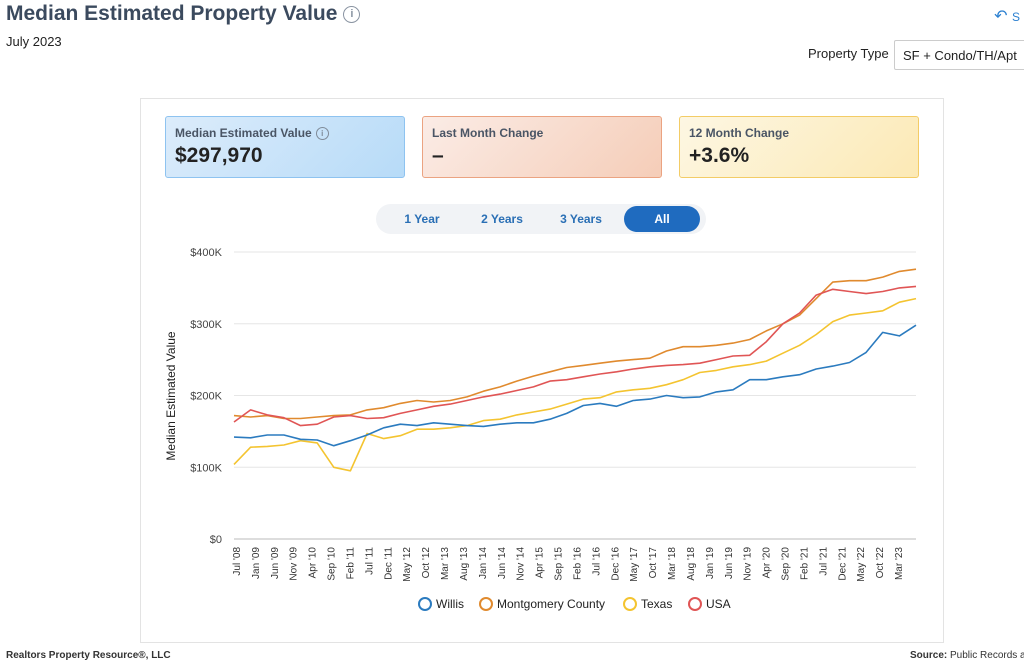  Describe the element at coordinates (171, 396) in the screenshot. I see `y-axis-label: Median Estimated Value` at that location.